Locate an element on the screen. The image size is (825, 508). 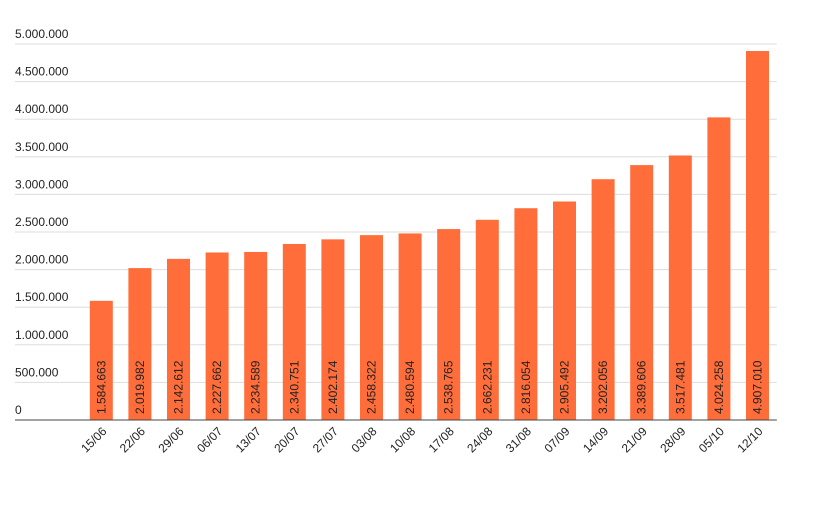
x-tick-label: 14/09 is located at coordinates (595, 439).